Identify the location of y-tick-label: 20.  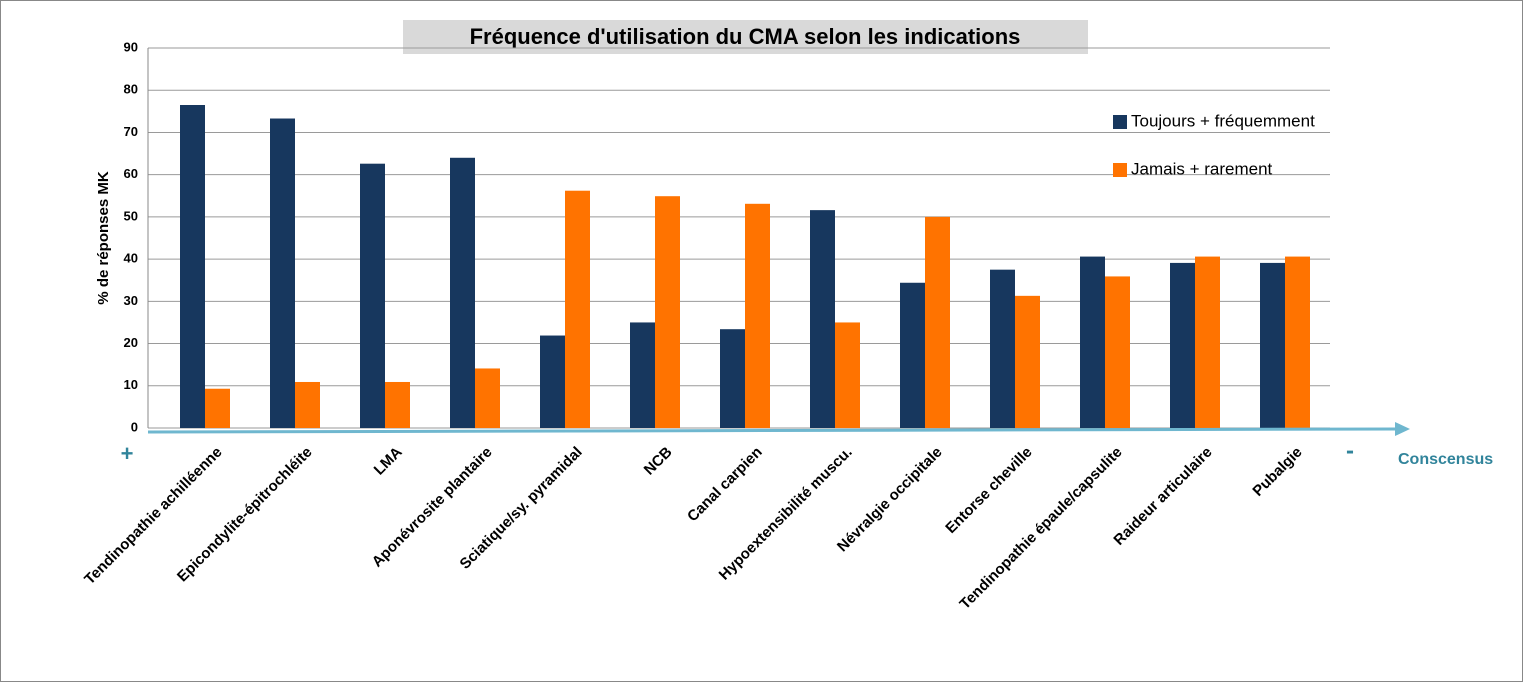
(131, 342).